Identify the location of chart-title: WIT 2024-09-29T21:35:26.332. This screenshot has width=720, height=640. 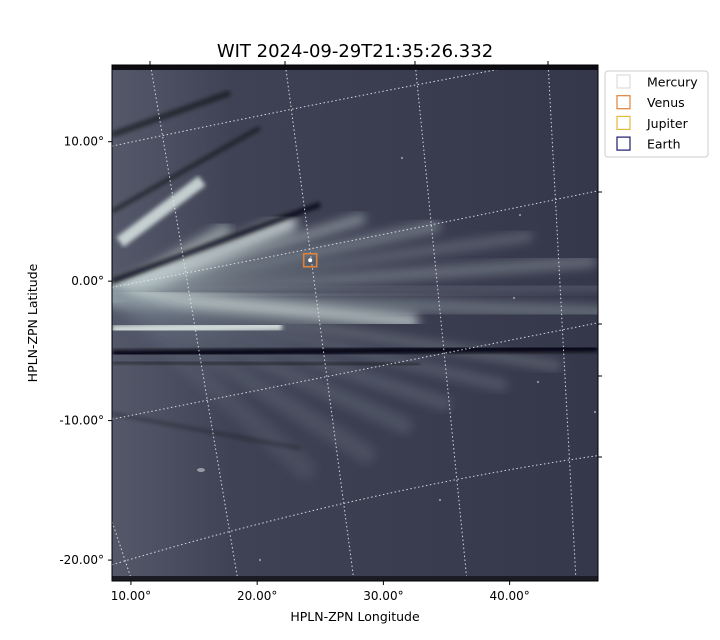
(355, 51).